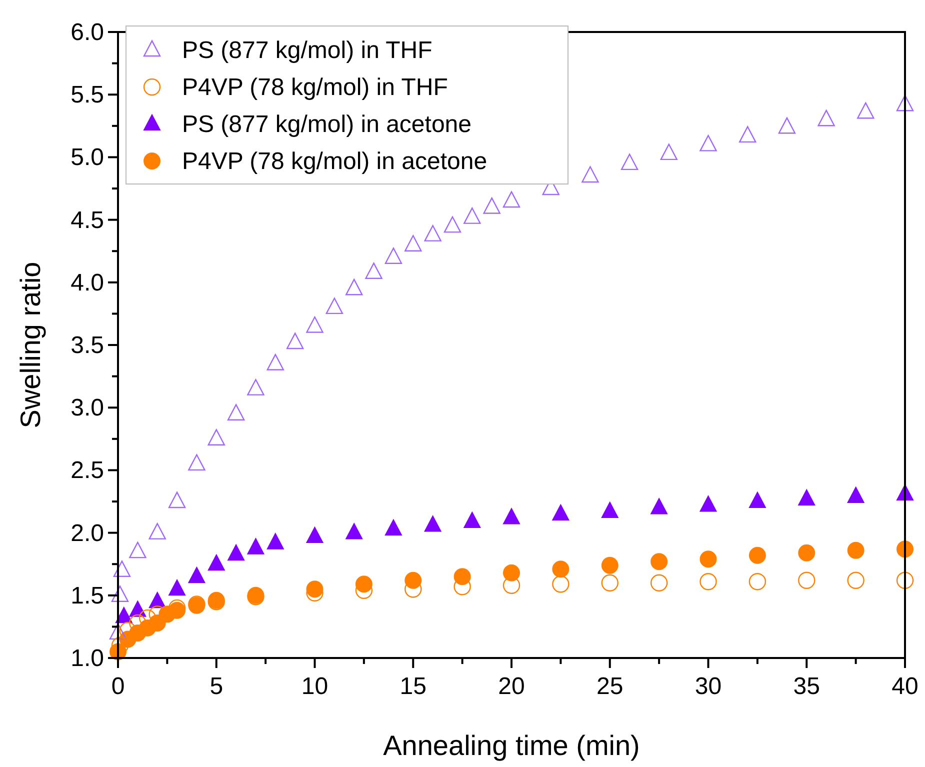  I want to click on legend-label: P4VP (78 kg/mol) in acetone, so click(335, 161).